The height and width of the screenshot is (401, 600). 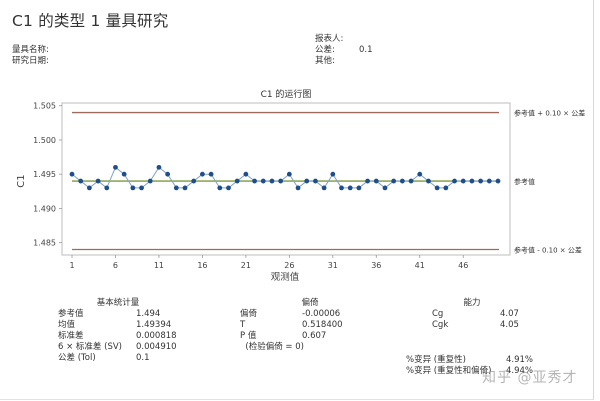 I want to click on chart-title: C1 的运行图, so click(x=286, y=94).